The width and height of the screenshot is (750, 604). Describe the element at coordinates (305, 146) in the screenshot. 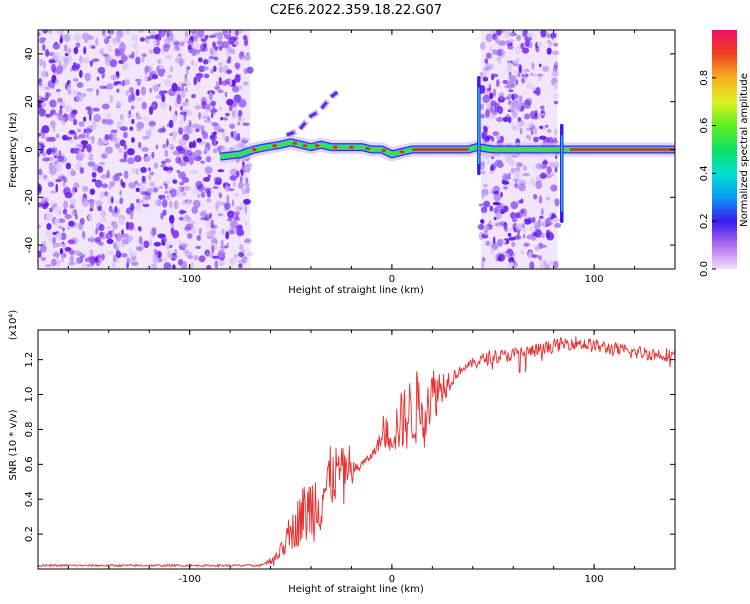

I see `signal-peak` at that location.